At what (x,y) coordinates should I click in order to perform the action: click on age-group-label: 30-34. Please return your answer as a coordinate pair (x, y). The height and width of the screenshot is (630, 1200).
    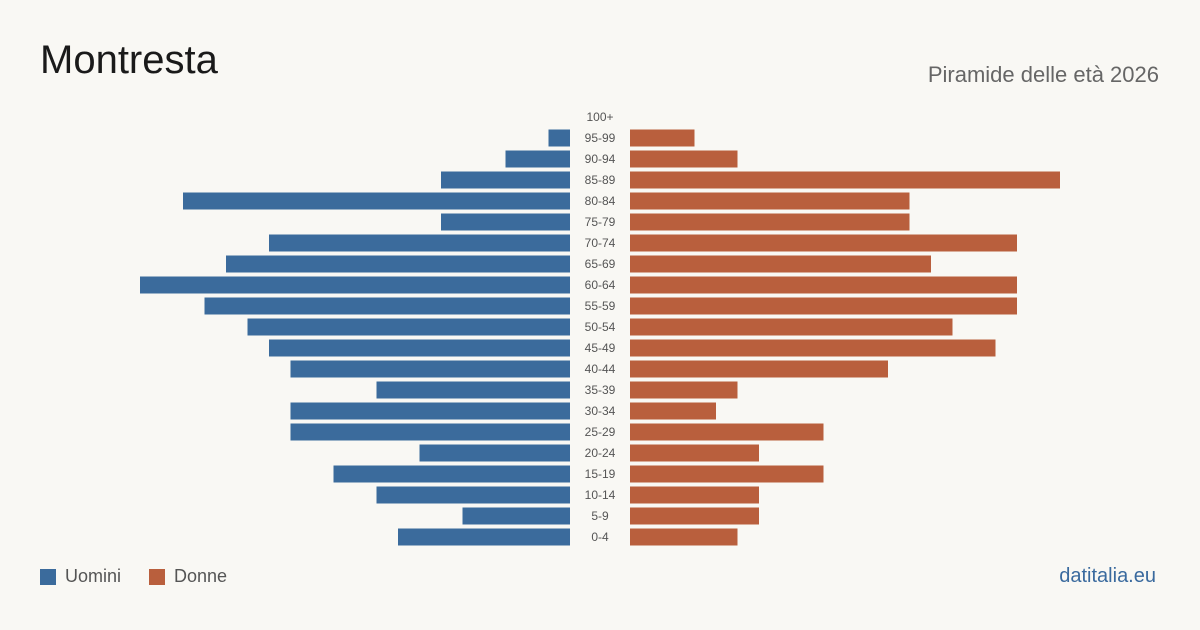
    Looking at the image, I should click on (600, 411).